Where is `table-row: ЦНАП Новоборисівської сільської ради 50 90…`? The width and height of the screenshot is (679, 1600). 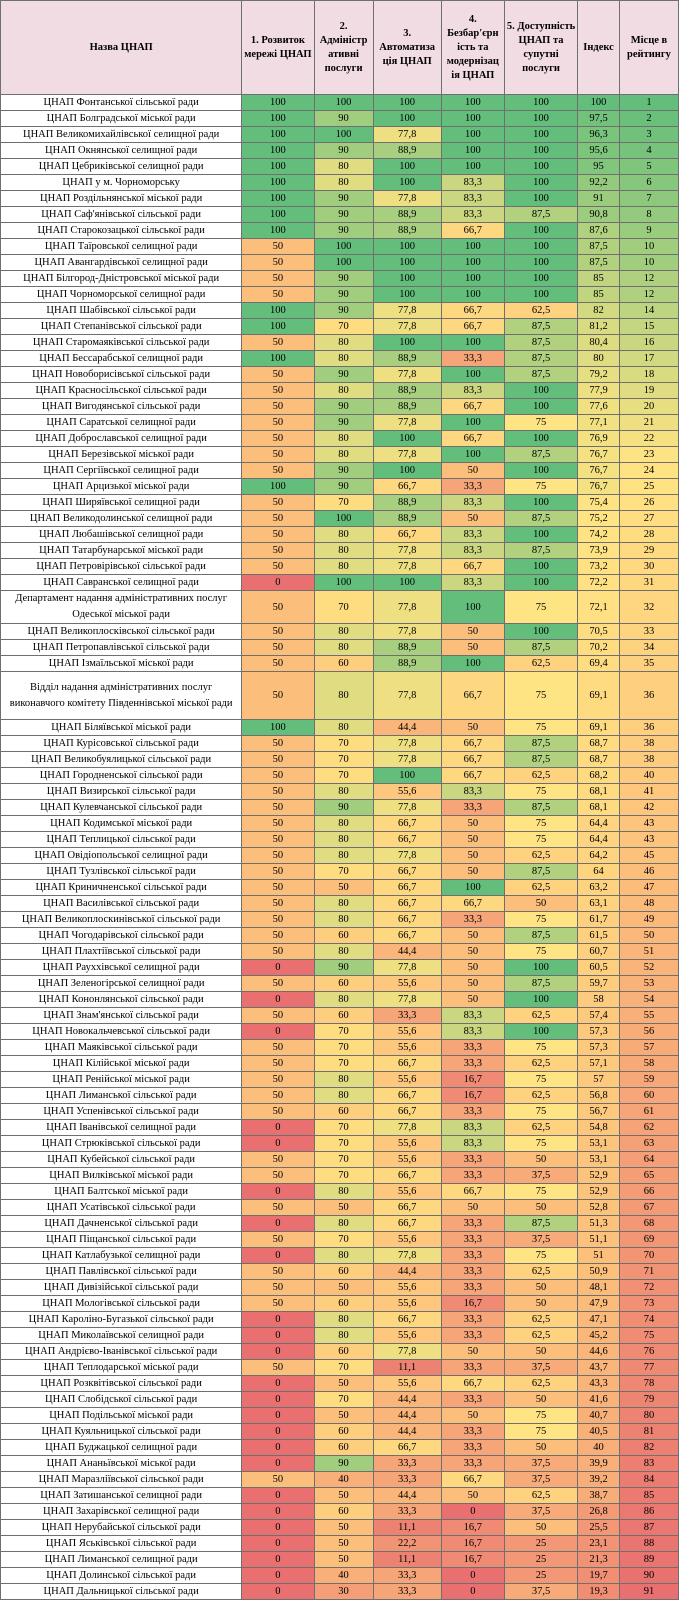 table-row: ЦНАП Новоборисівської сільської ради 50 90… is located at coordinates (339, 374).